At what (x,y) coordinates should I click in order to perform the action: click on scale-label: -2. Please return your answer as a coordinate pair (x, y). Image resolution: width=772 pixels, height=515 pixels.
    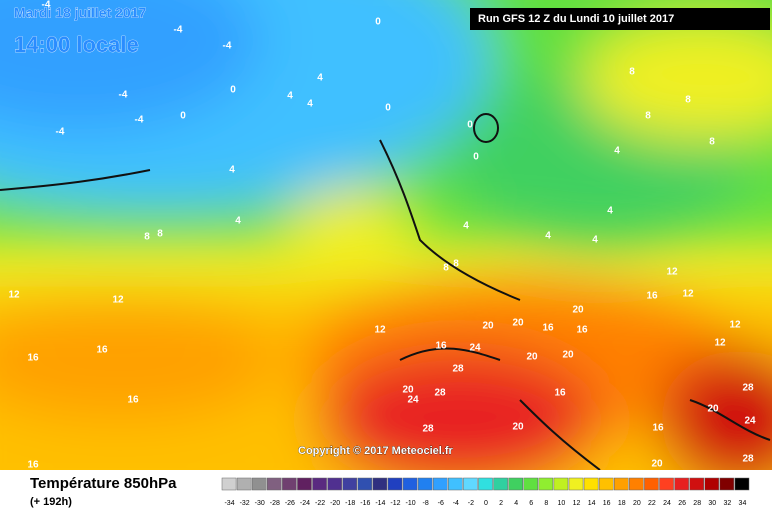
    Looking at the image, I should click on (471, 503).